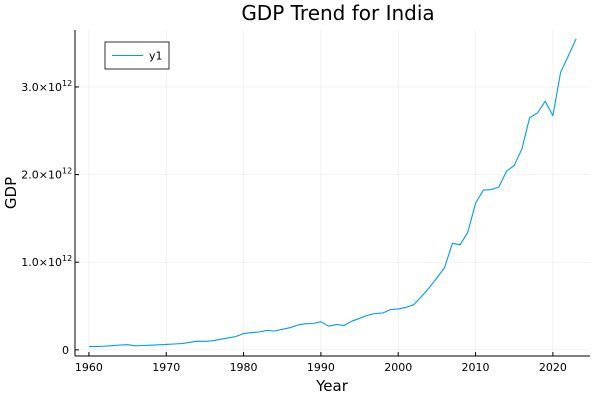 The height and width of the screenshot is (400, 600). I want to click on y-tick-label: 1.0×10, so click(41, 262).